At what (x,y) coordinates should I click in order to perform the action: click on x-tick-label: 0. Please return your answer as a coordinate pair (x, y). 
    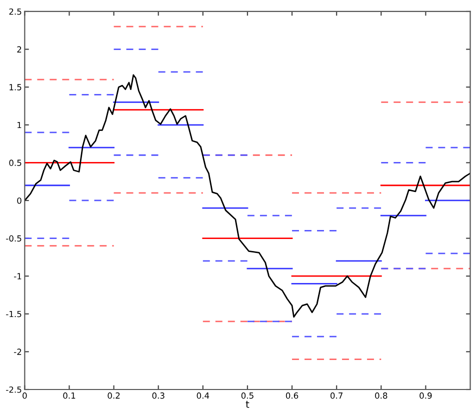
    Looking at the image, I should click on (24, 395).